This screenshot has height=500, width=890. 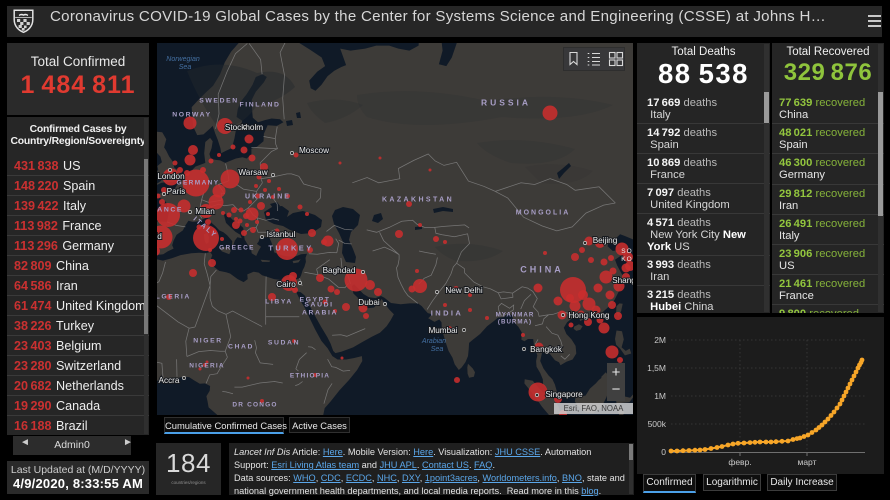 I want to click on svg-text: (BURMA), so click(x=515, y=322).